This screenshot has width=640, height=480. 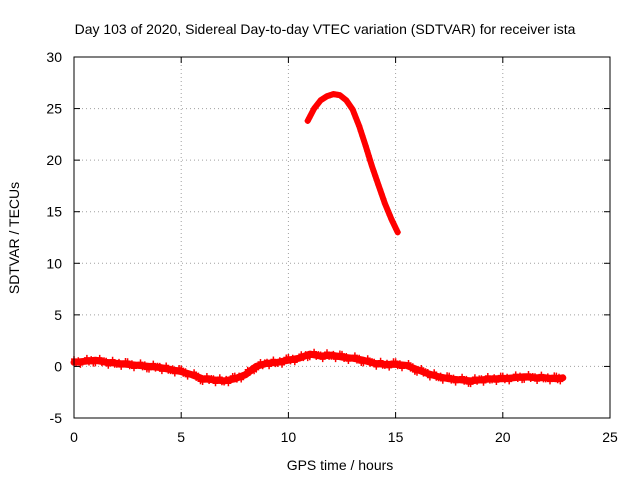 I want to click on y-tick-label: 20, so click(x=54, y=160).